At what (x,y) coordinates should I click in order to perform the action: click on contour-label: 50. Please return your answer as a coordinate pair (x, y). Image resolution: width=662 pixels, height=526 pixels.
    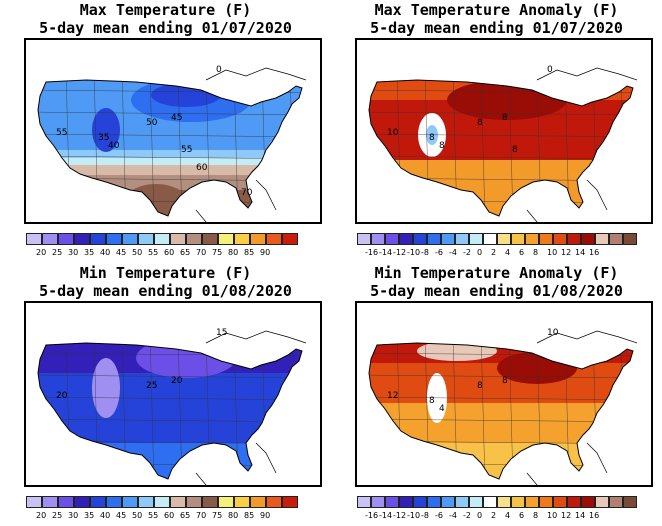
    Looking at the image, I should click on (152, 123).